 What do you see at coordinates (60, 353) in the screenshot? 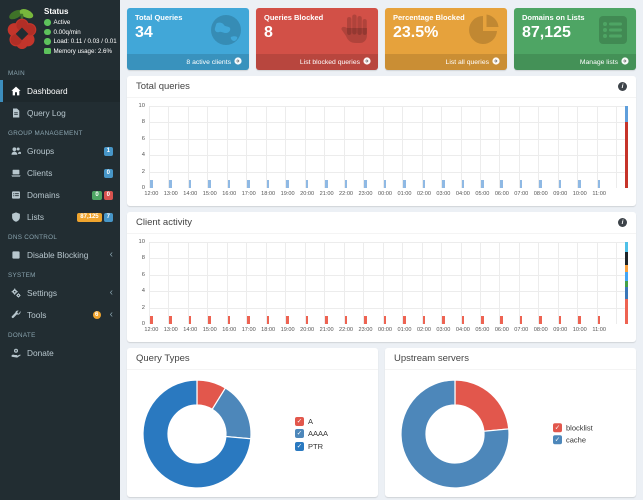
I see `sidebar-item-donate: Donate` at bounding box center [60, 353].